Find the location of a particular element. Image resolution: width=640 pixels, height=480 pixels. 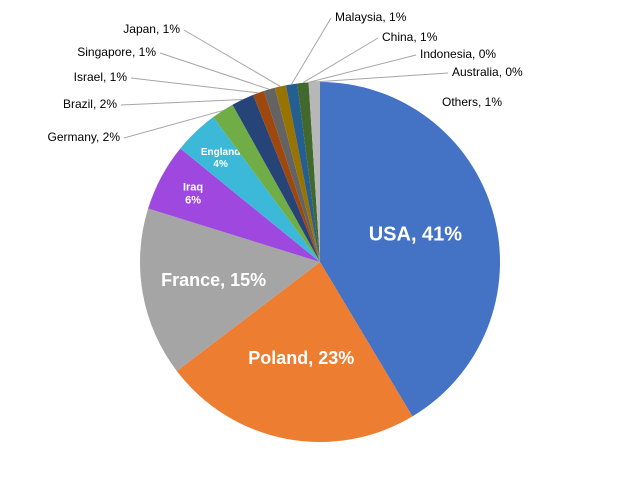

slice-label: Malaysia, 1% is located at coordinates (371, 17).